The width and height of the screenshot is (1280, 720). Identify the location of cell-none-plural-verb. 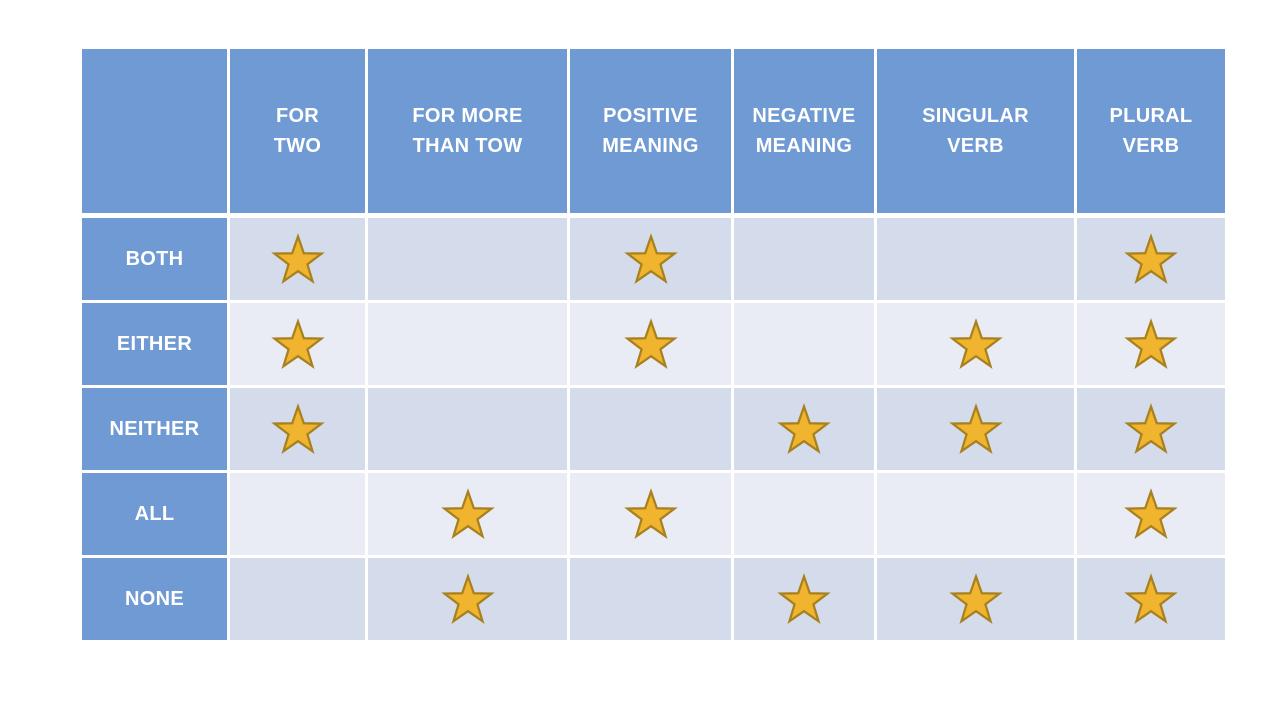
(1151, 599).